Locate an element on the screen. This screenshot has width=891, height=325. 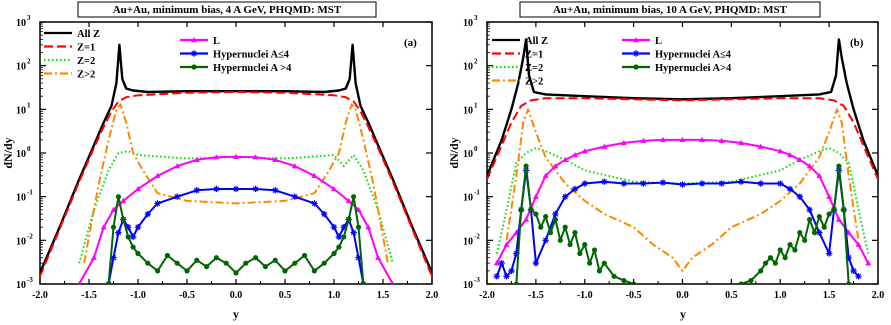
x-tick-label: -1.5 is located at coordinates (89, 295).